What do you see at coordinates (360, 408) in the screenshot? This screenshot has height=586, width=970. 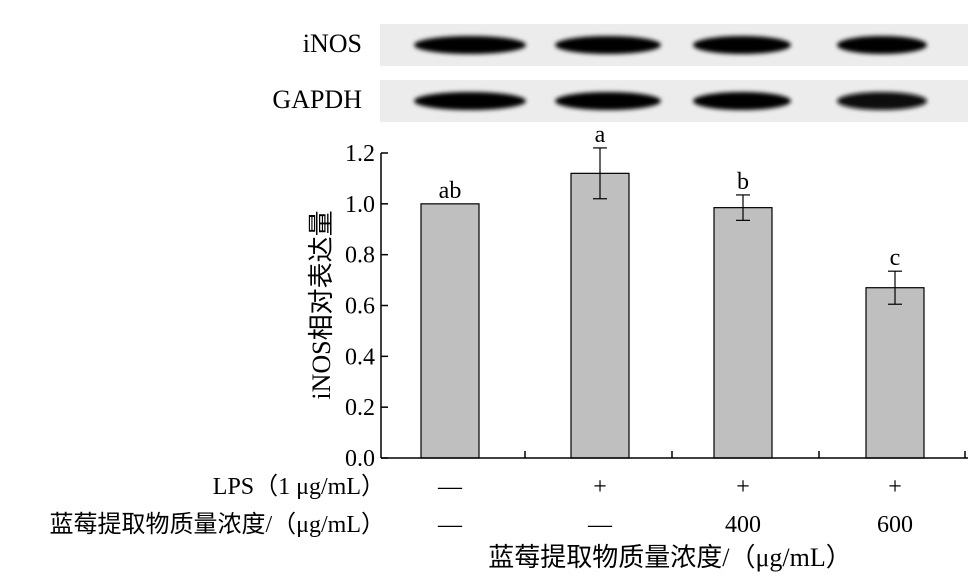 I see `y-tick-label: 0.2` at bounding box center [360, 408].